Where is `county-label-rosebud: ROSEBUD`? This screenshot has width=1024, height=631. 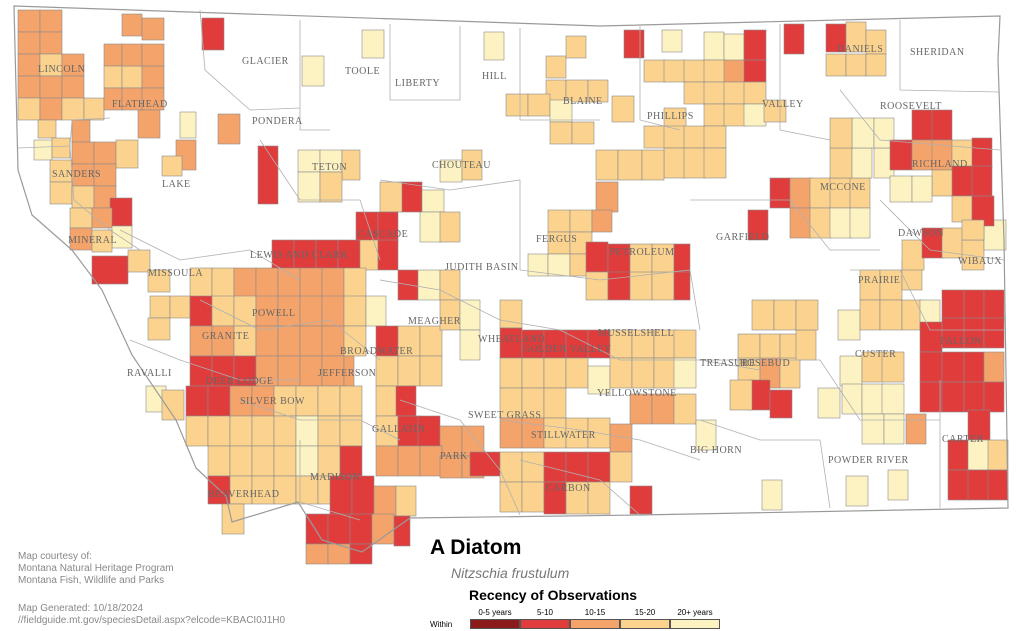
county-label-rosebud: ROSEBUD is located at coordinates (765, 363).